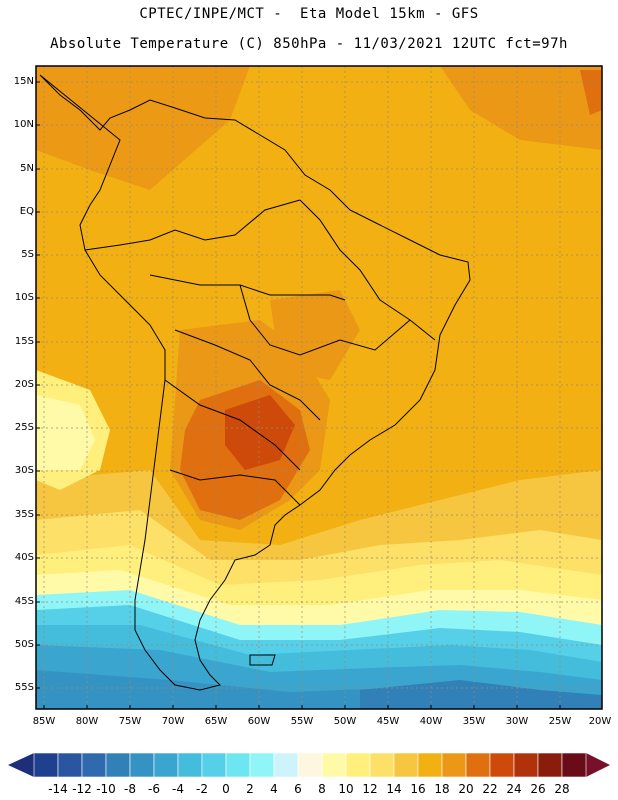 This screenshot has height=800, width=618. I want to click on colorbar-tick-label: 18, so click(442, 789).